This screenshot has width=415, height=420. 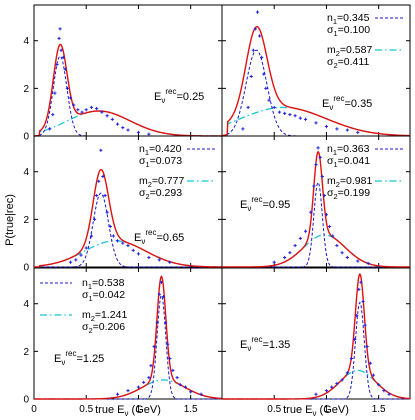 I want to click on legend-entry: σ2=0.411, so click(x=348, y=63).